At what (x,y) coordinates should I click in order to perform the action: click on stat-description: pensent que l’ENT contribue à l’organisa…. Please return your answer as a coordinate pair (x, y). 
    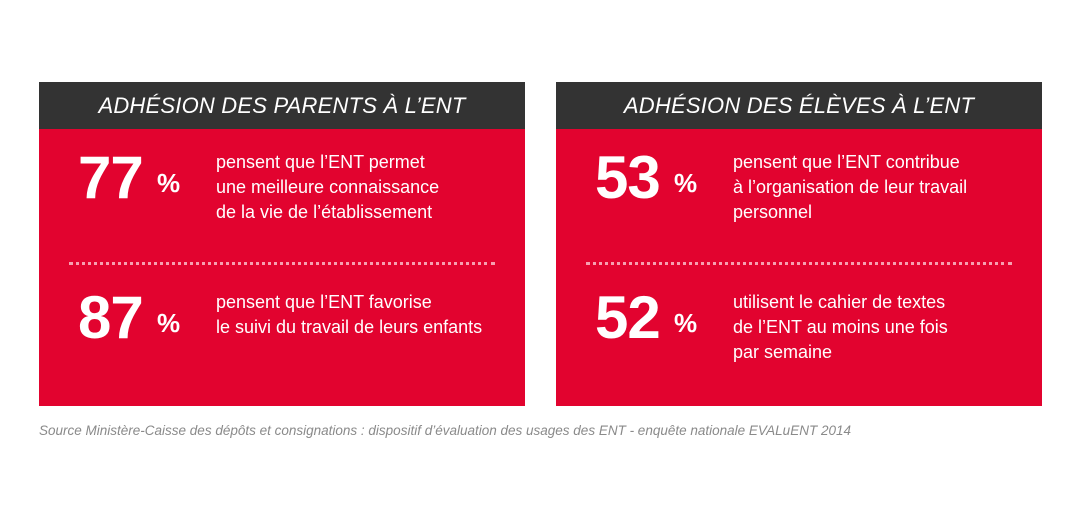
    Looking at the image, I should click on (850, 187).